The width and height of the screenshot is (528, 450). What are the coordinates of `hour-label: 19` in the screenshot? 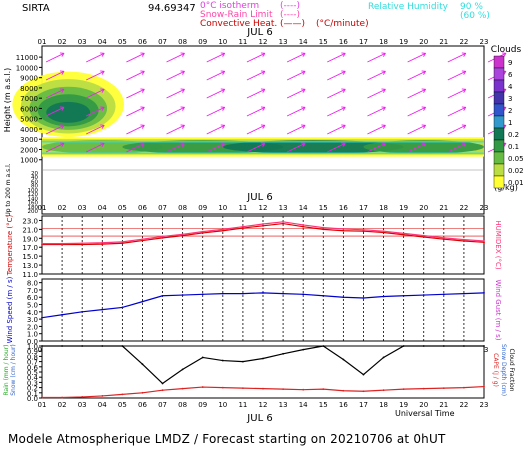 It's located at (403, 405).